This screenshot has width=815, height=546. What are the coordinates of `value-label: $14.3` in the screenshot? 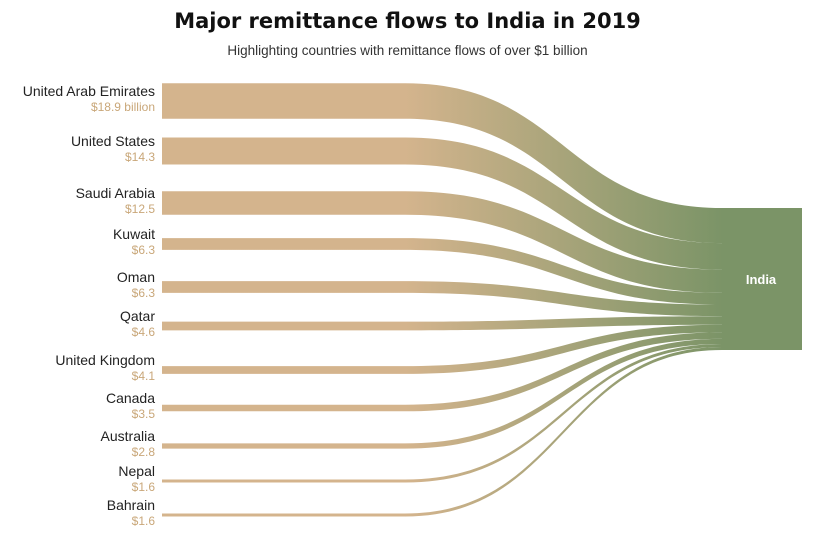 It's located at (140, 157).